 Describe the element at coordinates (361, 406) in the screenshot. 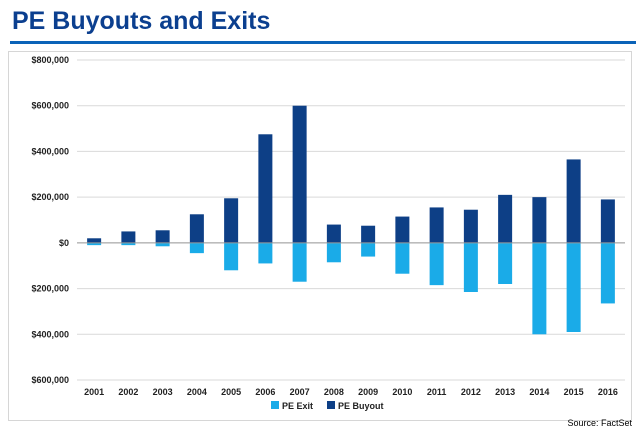

I see `legend-label-pe-buyout: PE Buyout` at that location.